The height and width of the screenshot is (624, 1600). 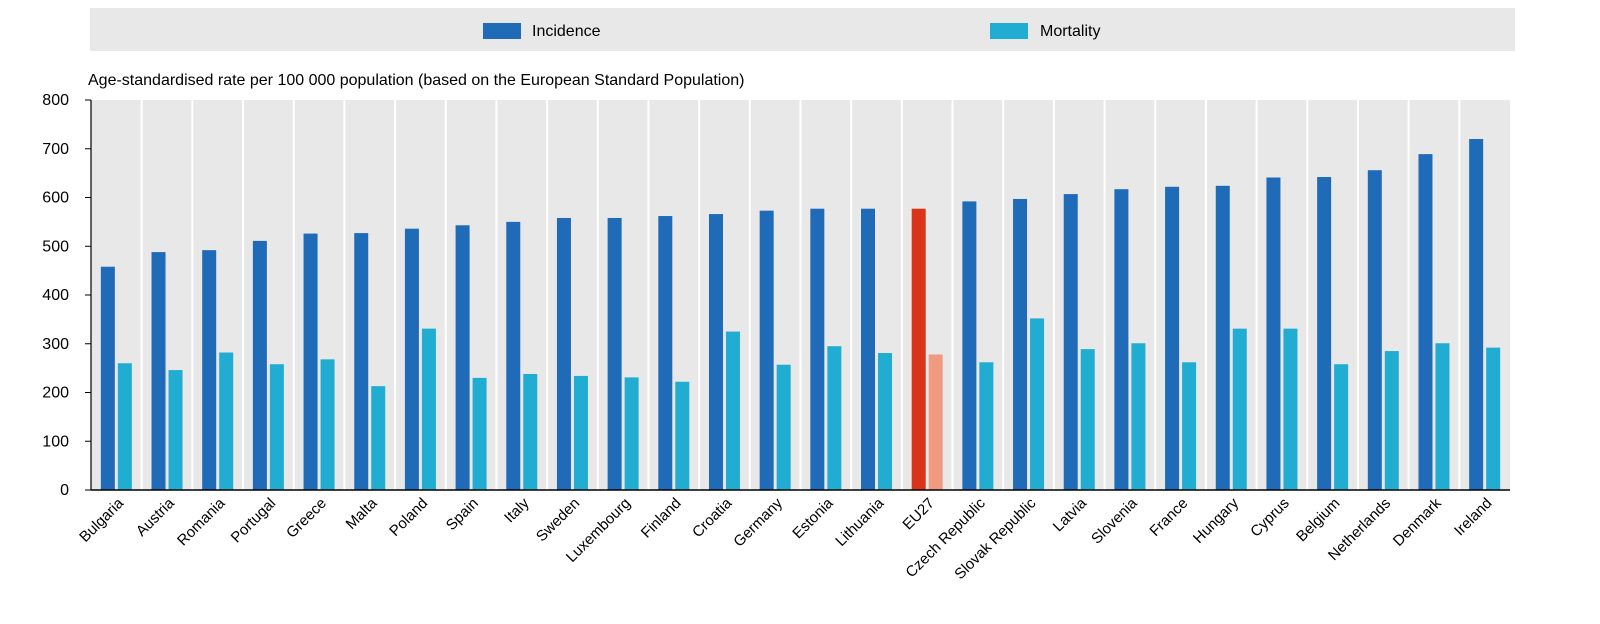 I want to click on x-tick-label: Sweden, so click(x=558, y=520).